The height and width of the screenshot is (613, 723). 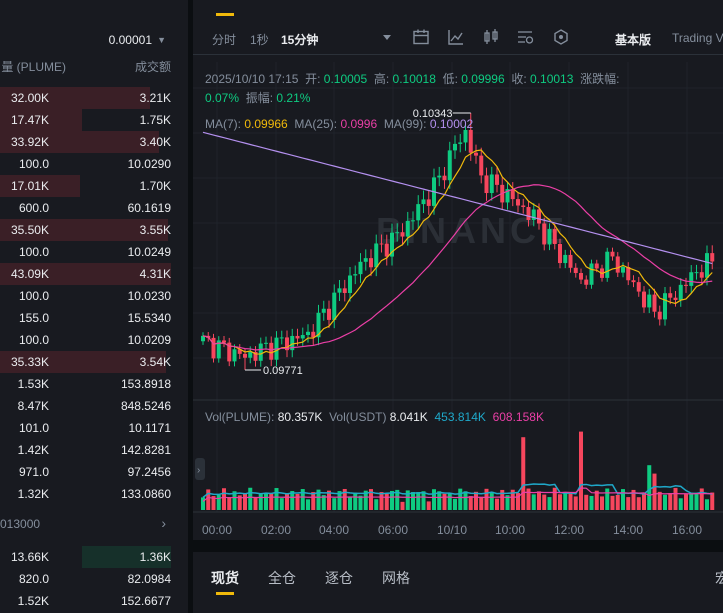 What do you see at coordinates (266, 124) in the screenshot?
I see `ma7-value: 0.09966` at bounding box center [266, 124].